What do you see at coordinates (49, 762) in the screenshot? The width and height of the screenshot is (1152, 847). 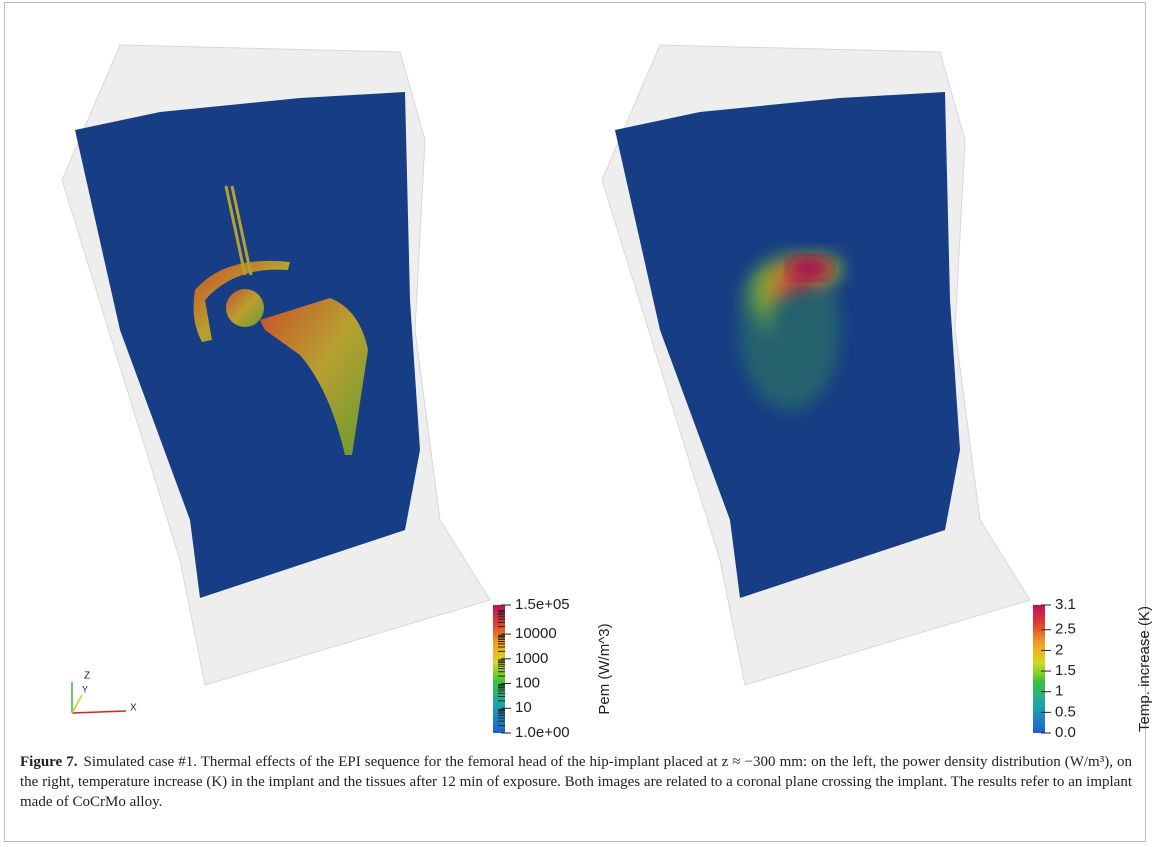 I see `figure-label: Figure 7.` at bounding box center [49, 762].